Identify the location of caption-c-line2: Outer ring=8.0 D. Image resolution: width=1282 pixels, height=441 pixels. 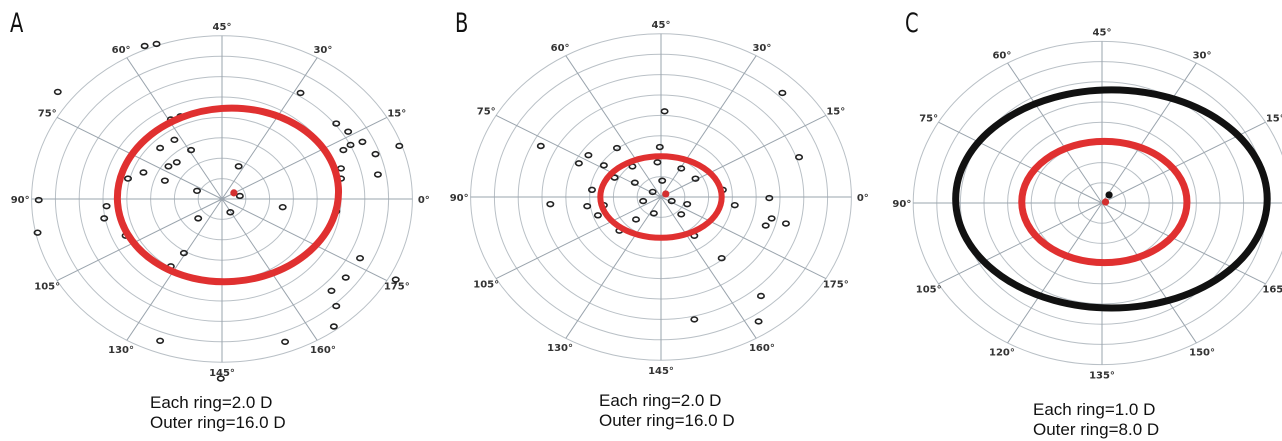
(1096, 429).